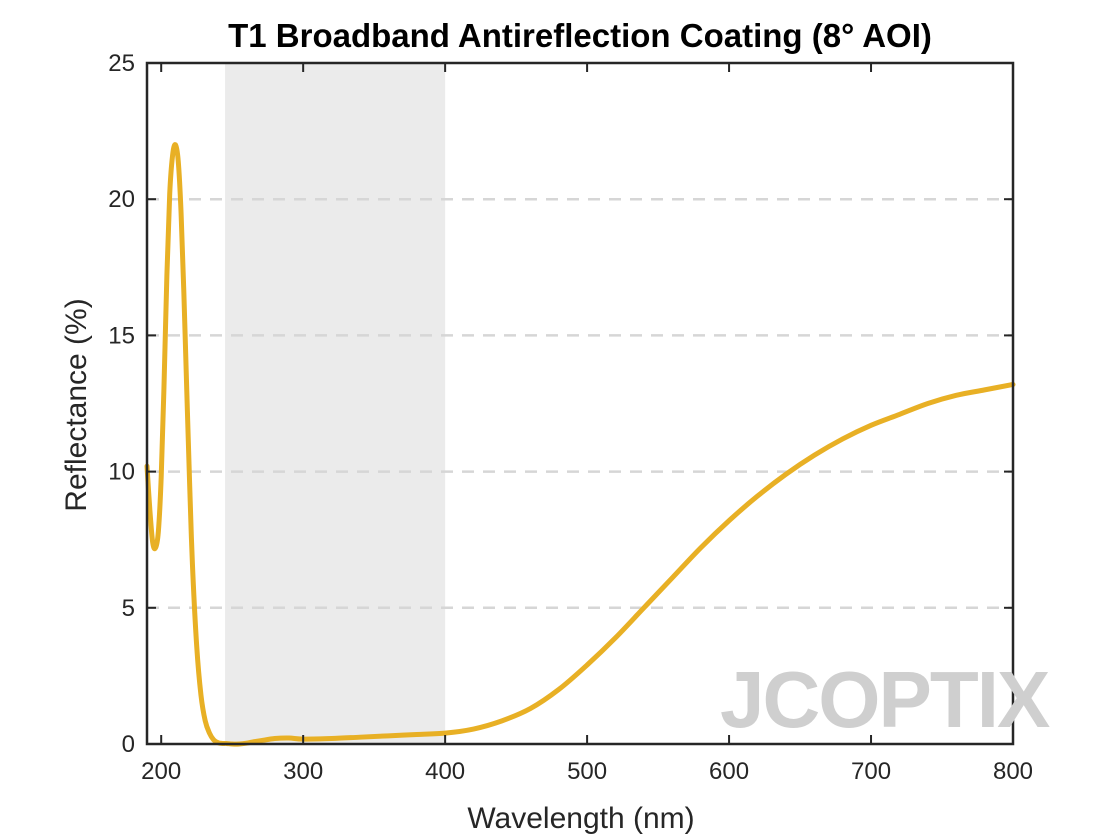 The image size is (1120, 840). Describe the element at coordinates (76, 404) in the screenshot. I see `y-axis-label: Reflectance (%)` at that location.